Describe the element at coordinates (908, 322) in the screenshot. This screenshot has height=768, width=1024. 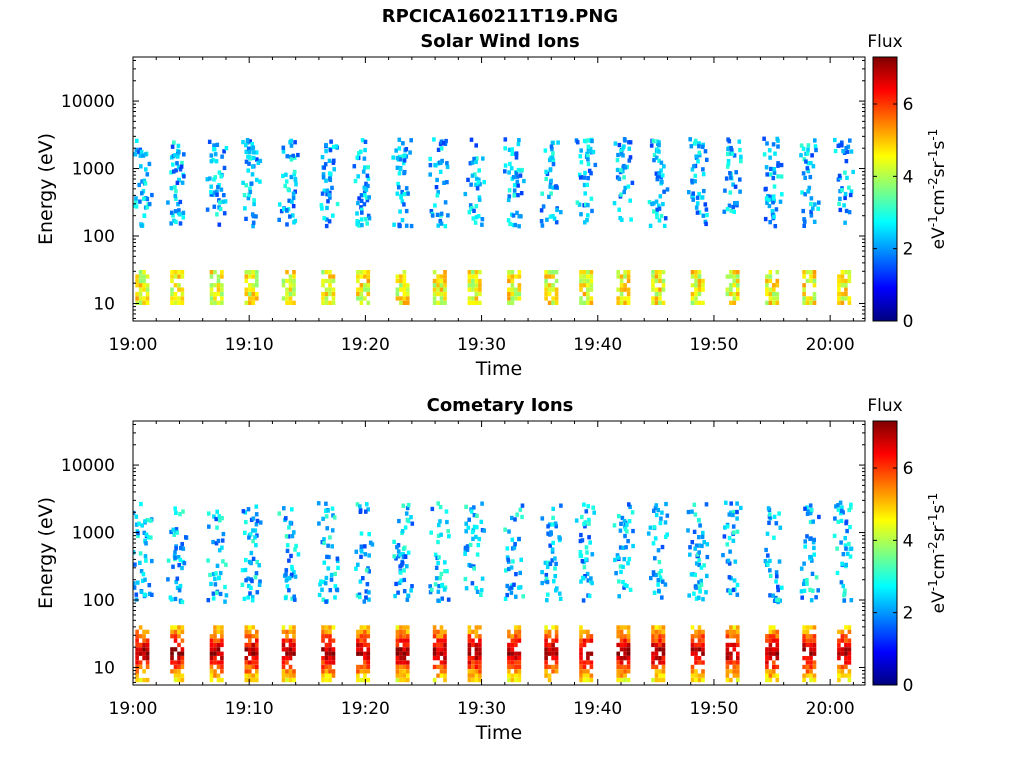
I see `colorbar-tick-label: 0` at that location.